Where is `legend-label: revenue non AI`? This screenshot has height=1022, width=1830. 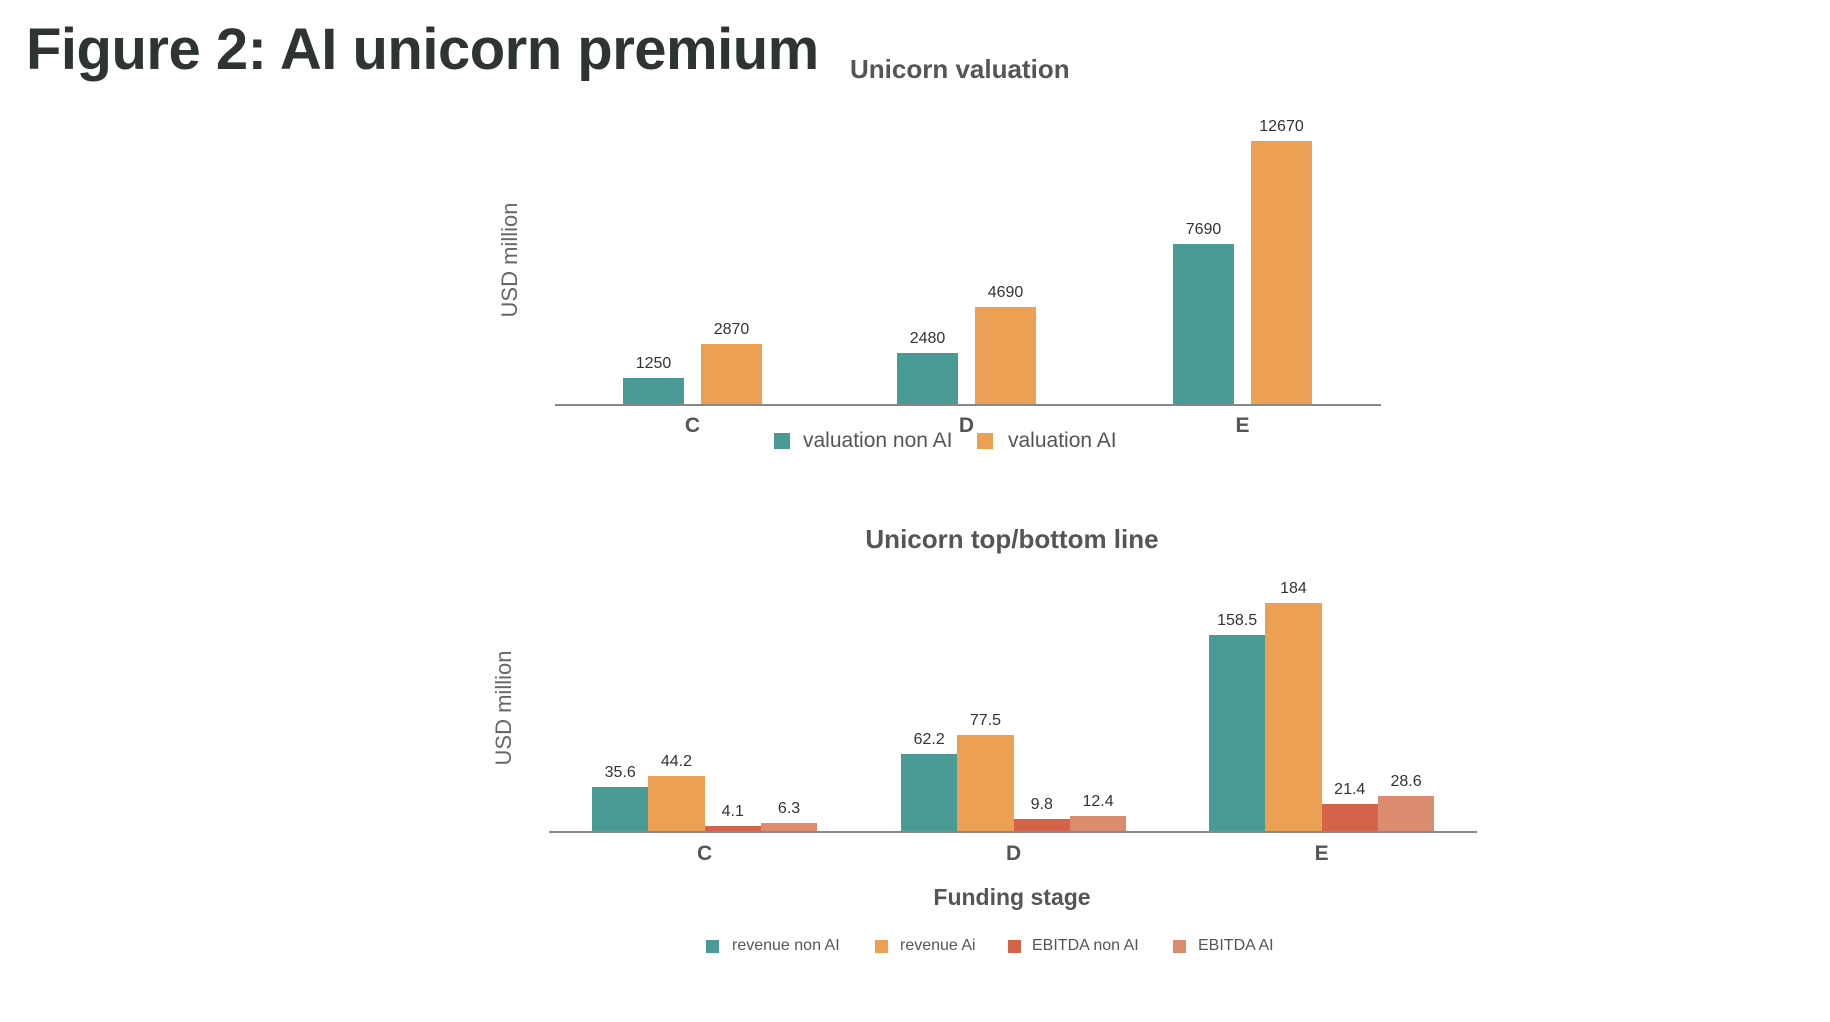 legend-label: revenue non AI is located at coordinates (786, 945).